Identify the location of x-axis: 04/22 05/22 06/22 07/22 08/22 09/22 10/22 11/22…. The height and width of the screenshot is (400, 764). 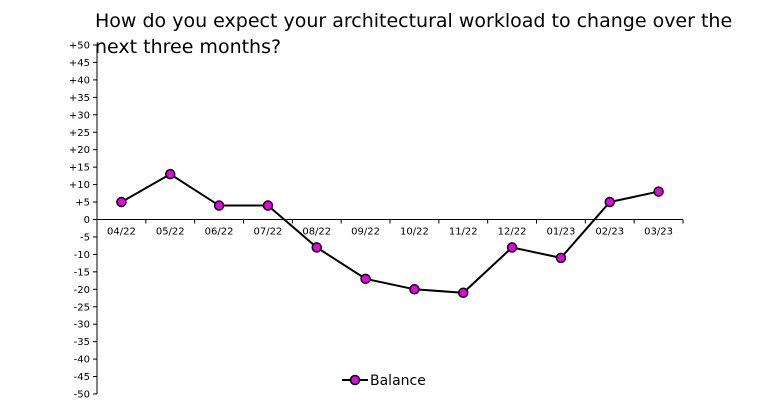
(390, 228).